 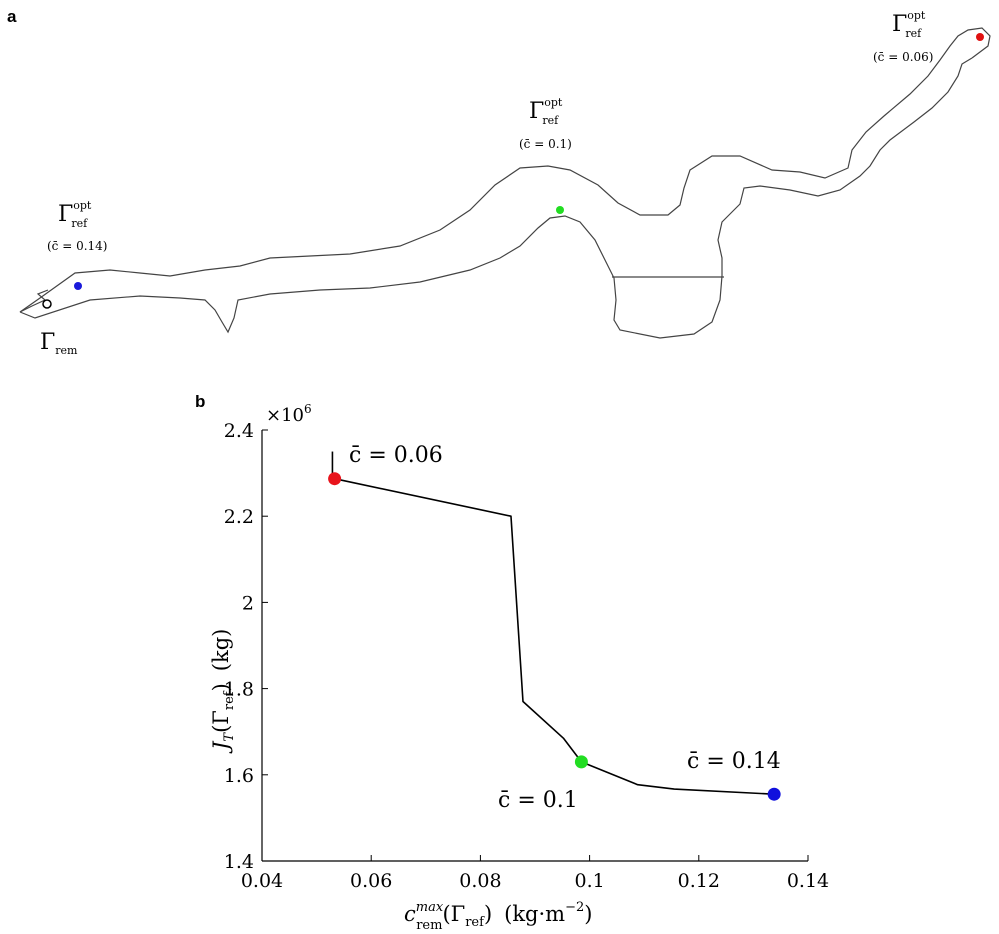 I want to click on svg-text: (c̄ = 0.14), so click(x=77, y=246).